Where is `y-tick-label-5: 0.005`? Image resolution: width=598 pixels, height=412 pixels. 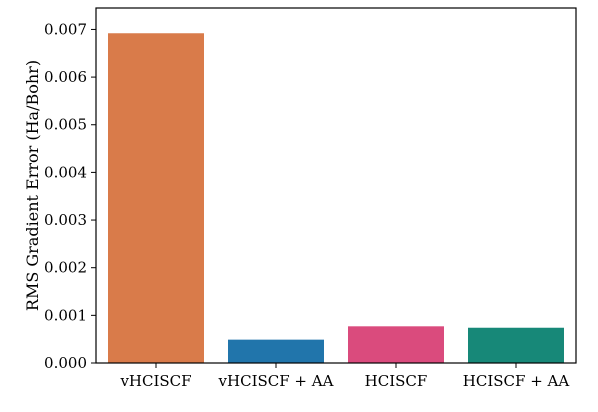
y-tick-label-5: 0.005 is located at coordinates (65, 125).